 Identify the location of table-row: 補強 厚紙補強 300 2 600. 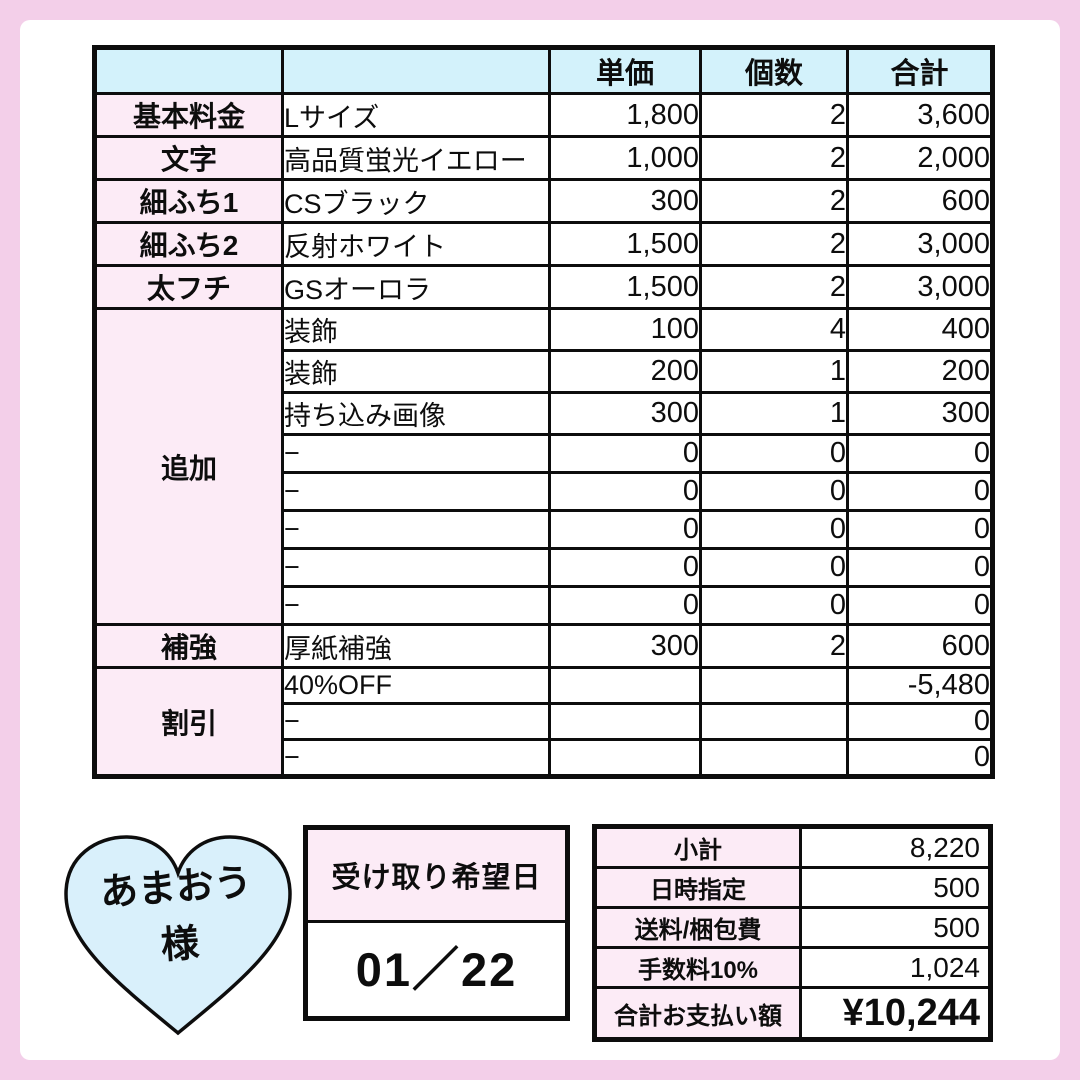
(543, 646).